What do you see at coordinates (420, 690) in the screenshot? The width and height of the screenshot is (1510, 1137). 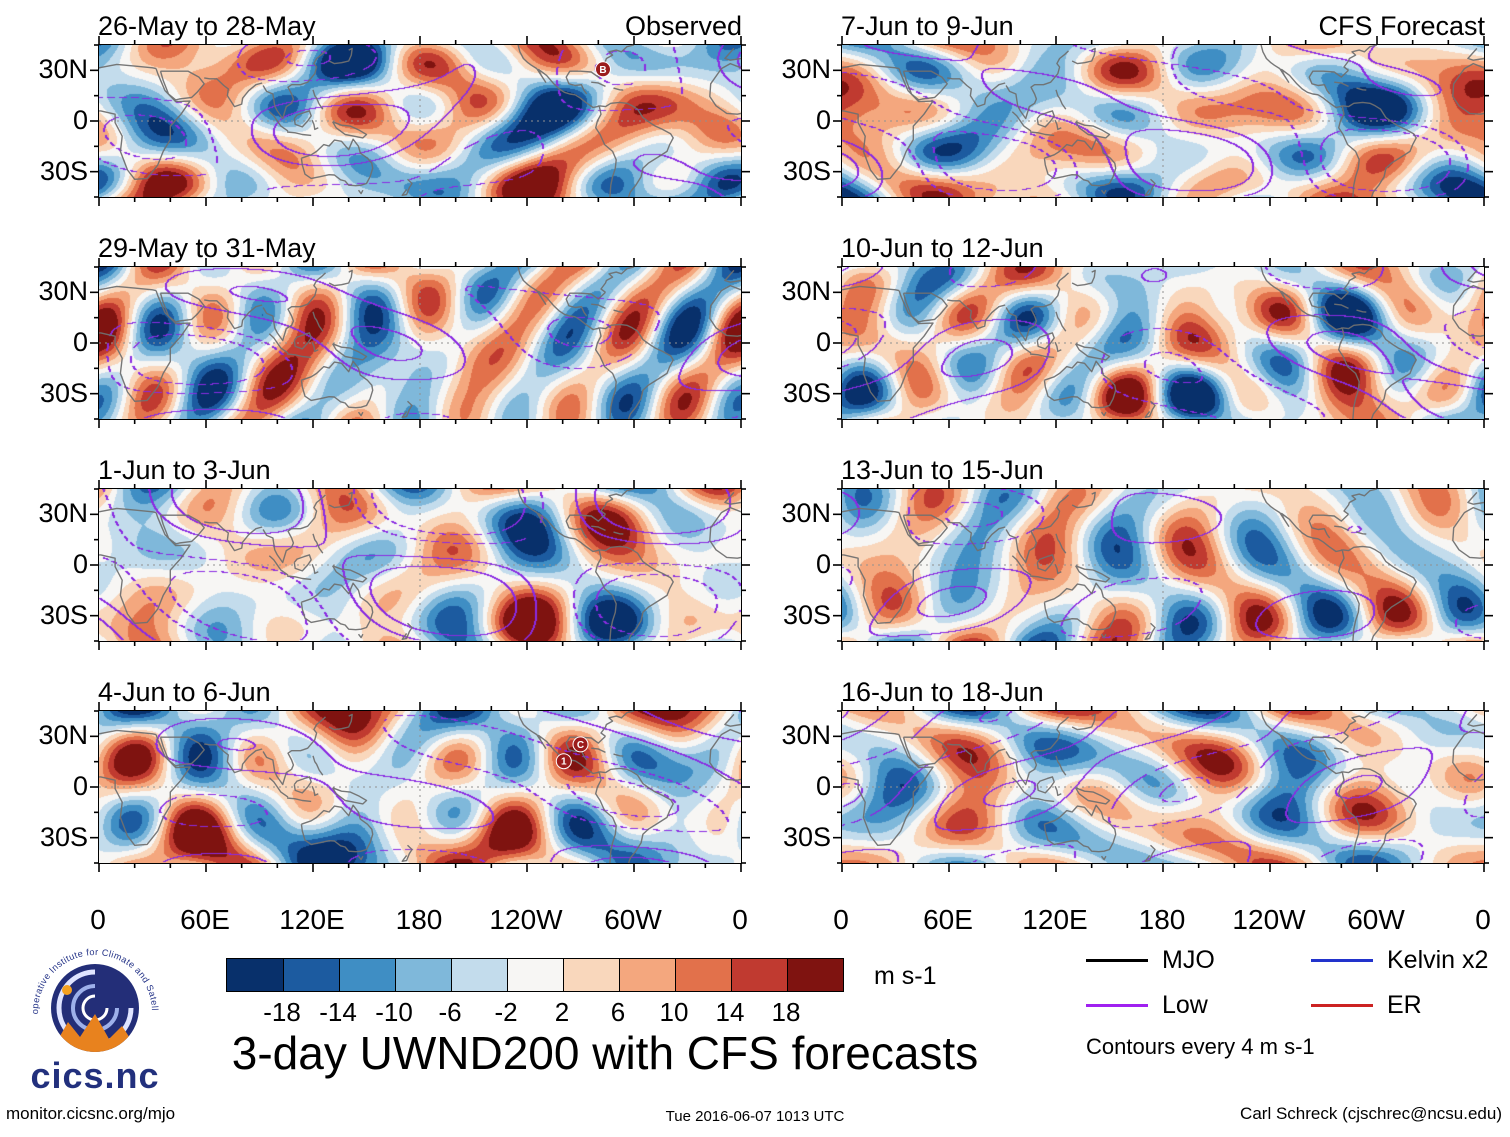 I see `panel-header: 4-Jun to 6-Jun` at bounding box center [420, 690].